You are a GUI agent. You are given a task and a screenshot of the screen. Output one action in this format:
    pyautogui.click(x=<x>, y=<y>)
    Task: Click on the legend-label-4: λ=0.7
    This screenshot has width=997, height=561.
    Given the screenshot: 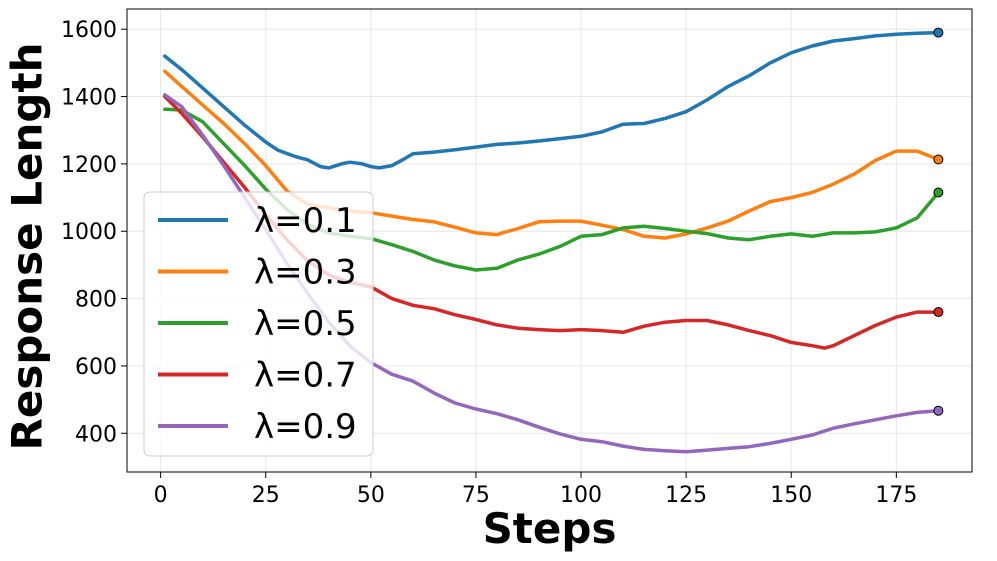 What is the action you would take?
    pyautogui.click(x=305, y=376)
    